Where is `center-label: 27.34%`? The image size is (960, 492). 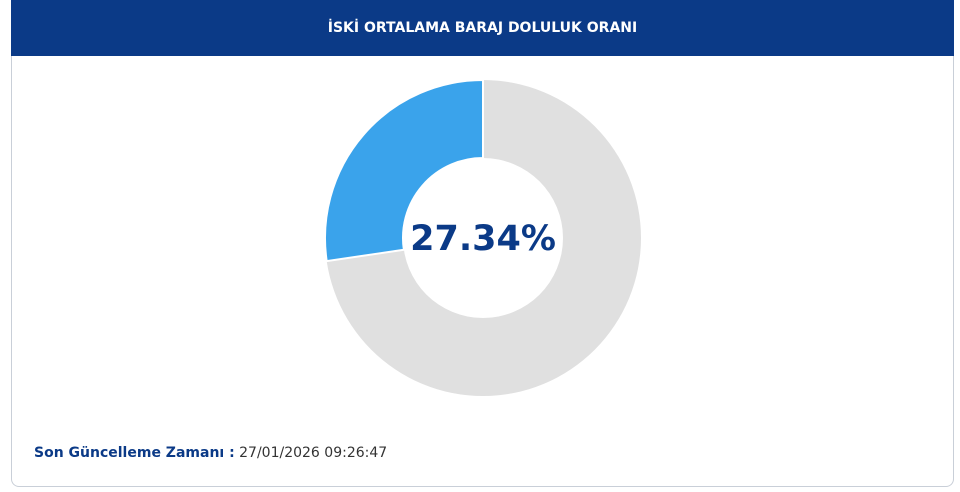
center-label: 27.34% is located at coordinates (483, 239).